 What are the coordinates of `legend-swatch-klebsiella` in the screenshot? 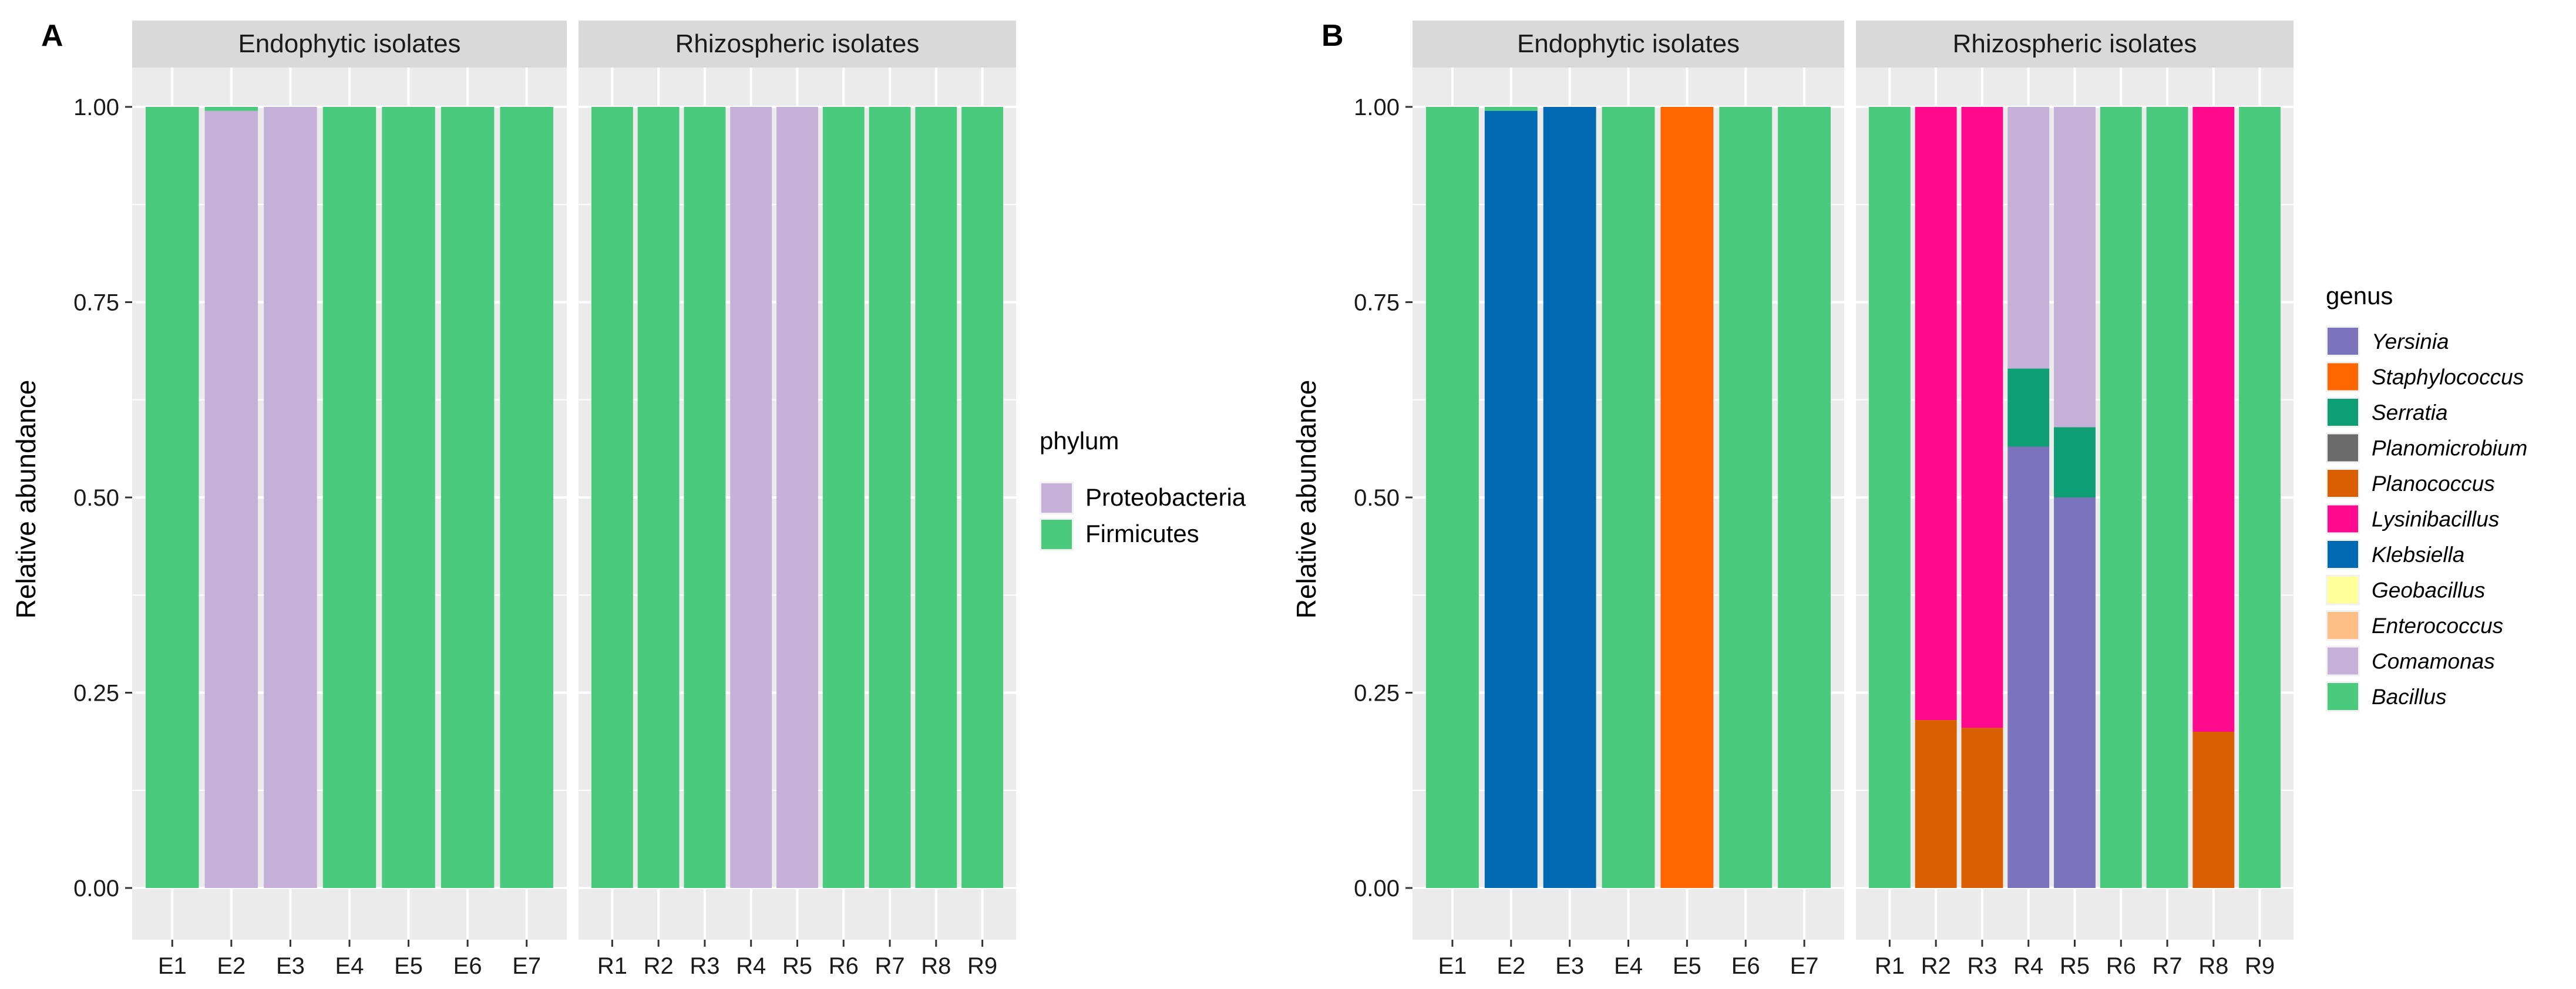 It's located at (2343, 554).